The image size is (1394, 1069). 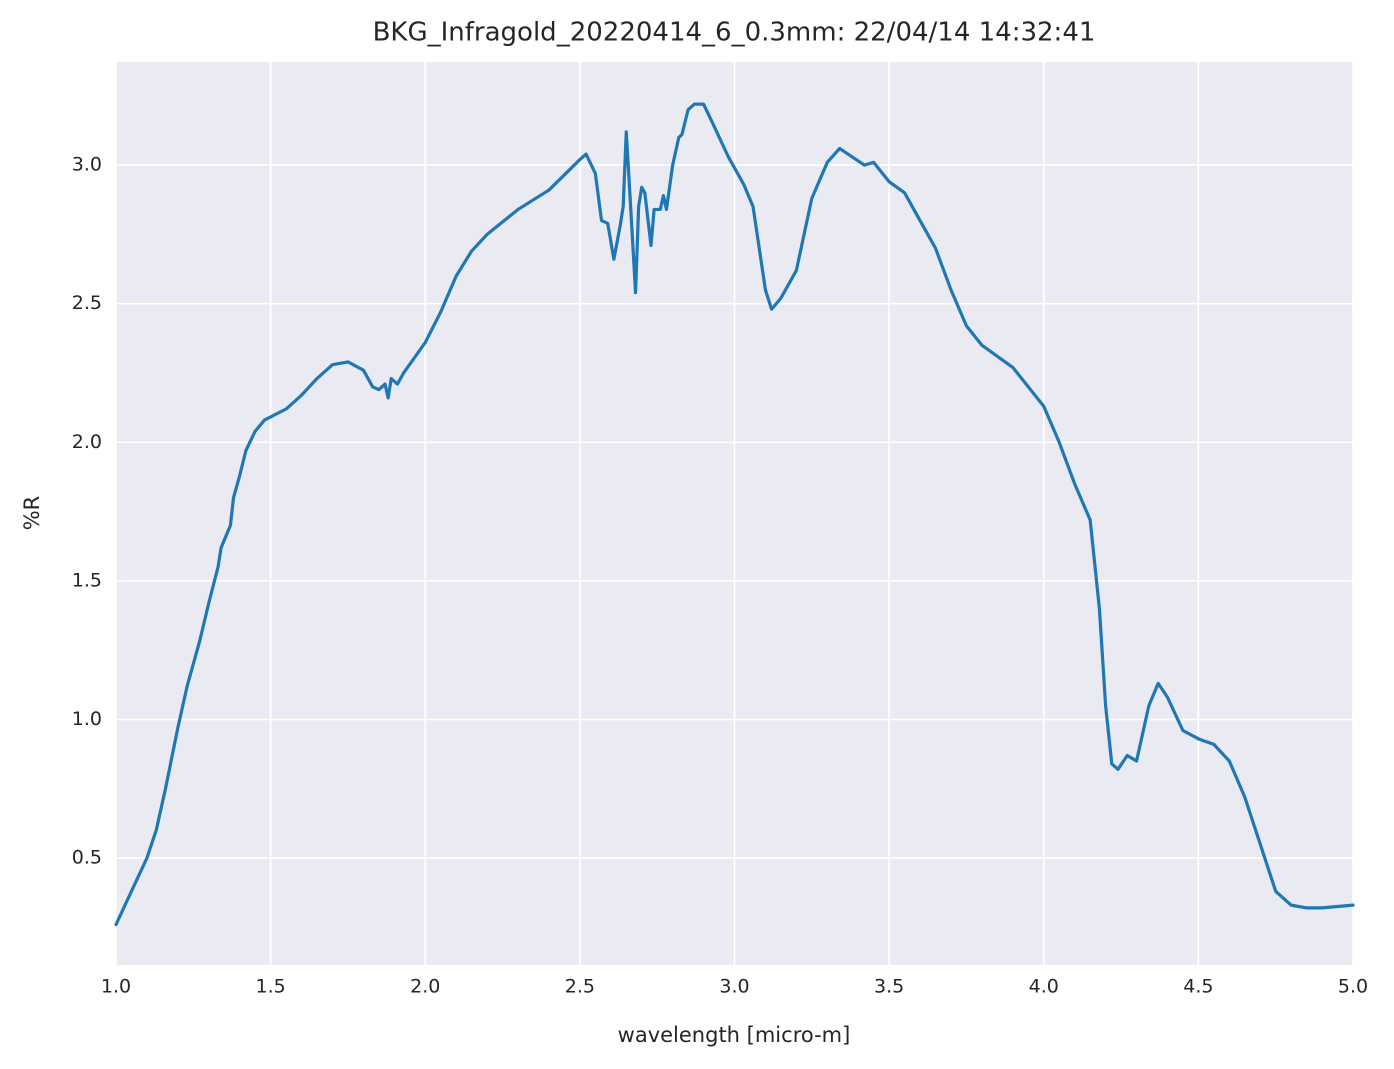 I want to click on y-tick-label: 2.5, so click(x=87, y=303).